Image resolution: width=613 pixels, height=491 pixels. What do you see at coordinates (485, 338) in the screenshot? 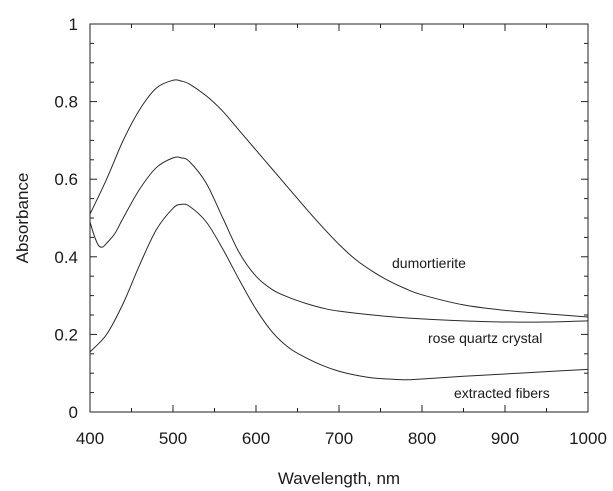
I see `series-label-rose-quartz-crystal: rose quartz crystal` at bounding box center [485, 338].